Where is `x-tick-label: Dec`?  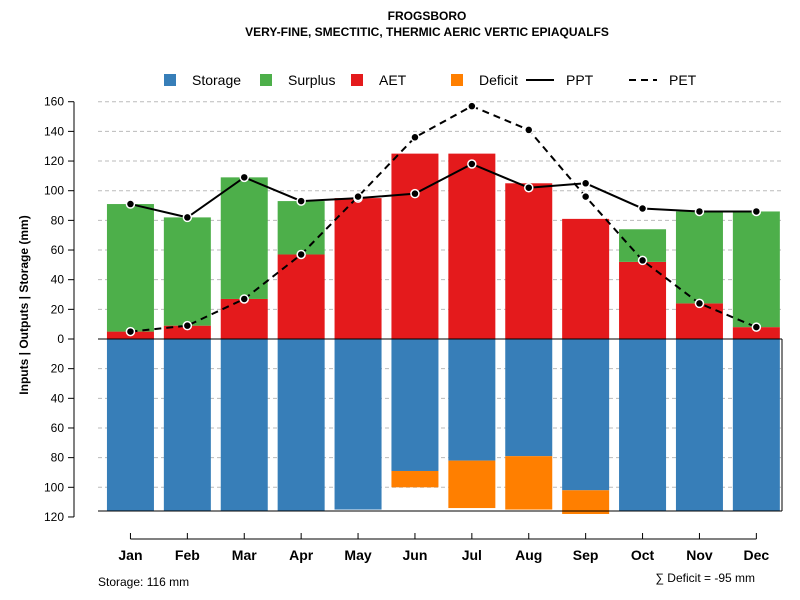 x-tick-label: Dec is located at coordinates (757, 555).